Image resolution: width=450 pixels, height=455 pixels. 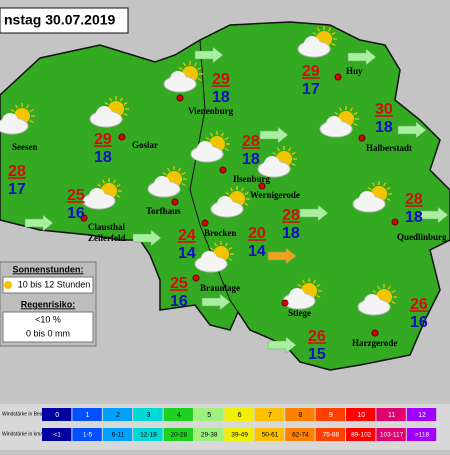 What do you see at coordinates (214, 176) in the screenshot?
I see `district-border` at bounding box center [214, 176].